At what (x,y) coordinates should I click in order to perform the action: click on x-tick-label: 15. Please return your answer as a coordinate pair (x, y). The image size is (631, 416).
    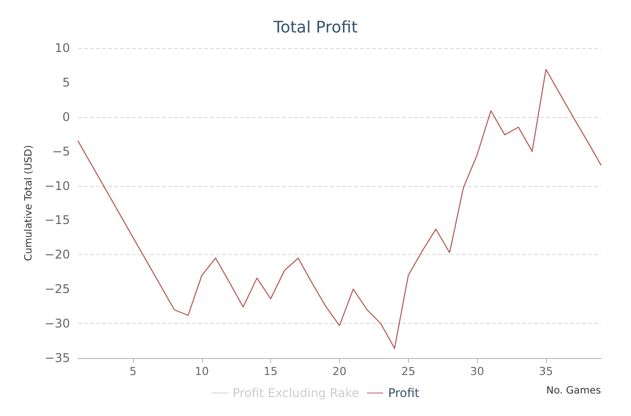
    Looking at the image, I should click on (271, 371).